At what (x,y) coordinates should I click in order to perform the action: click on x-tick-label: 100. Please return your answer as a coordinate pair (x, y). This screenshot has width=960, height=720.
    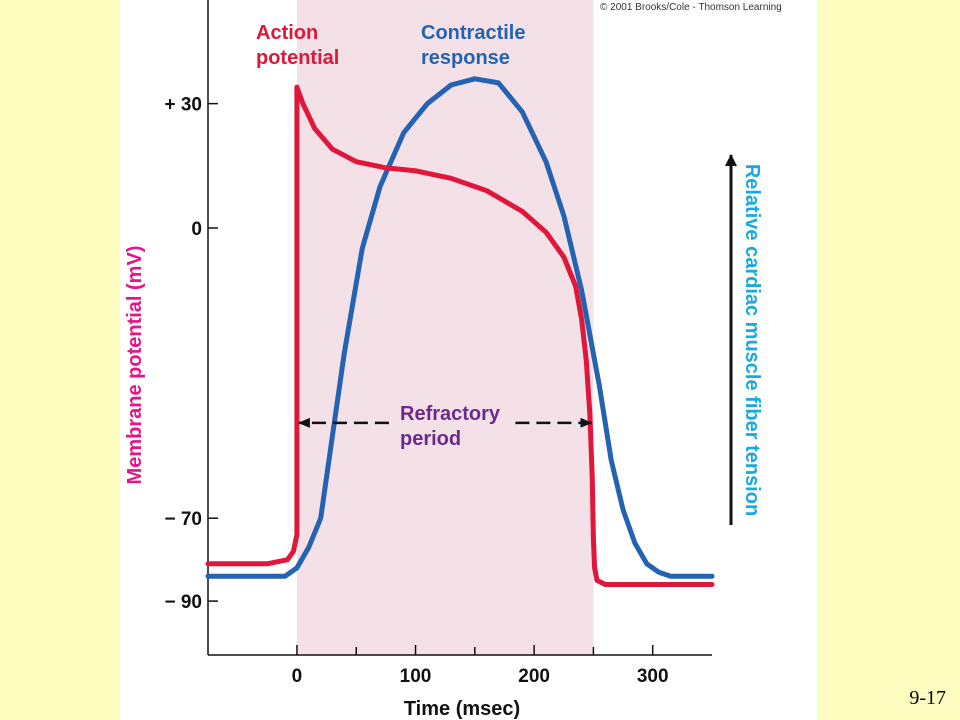
    Looking at the image, I should click on (416, 676).